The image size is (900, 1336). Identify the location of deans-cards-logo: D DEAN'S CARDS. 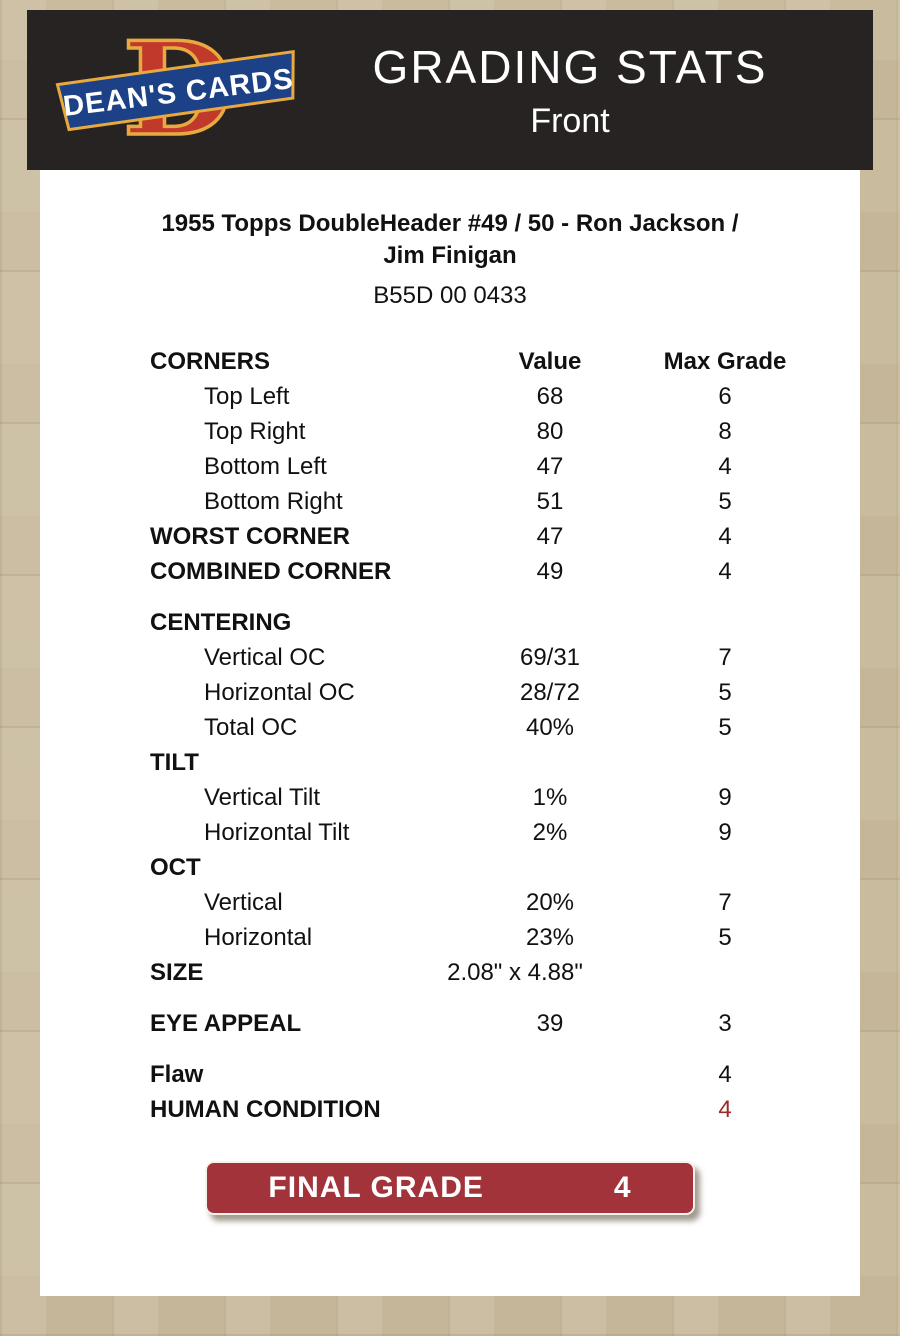
(178, 89).